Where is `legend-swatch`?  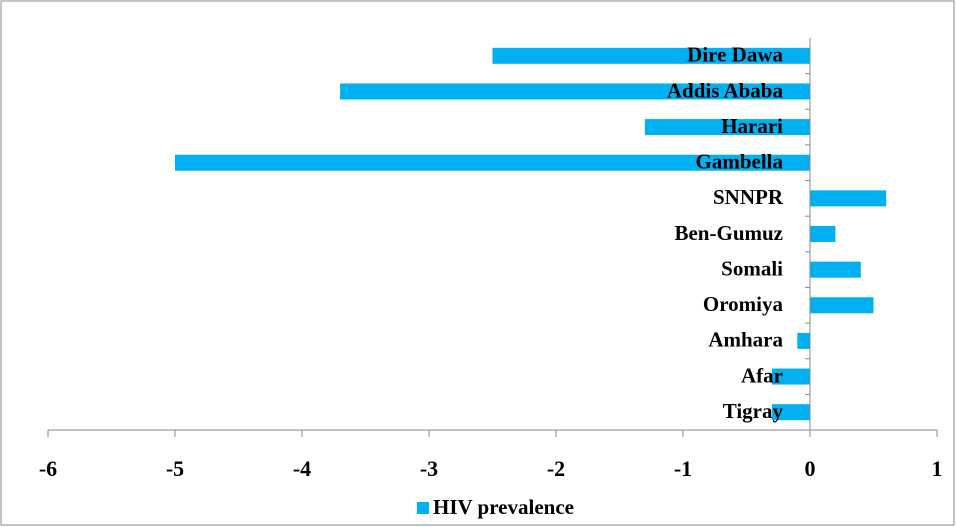
legend-swatch is located at coordinates (423, 508).